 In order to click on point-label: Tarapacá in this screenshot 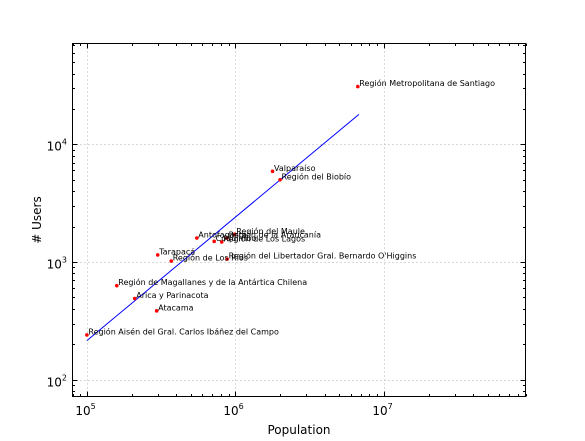, I will do `click(176, 251)`.